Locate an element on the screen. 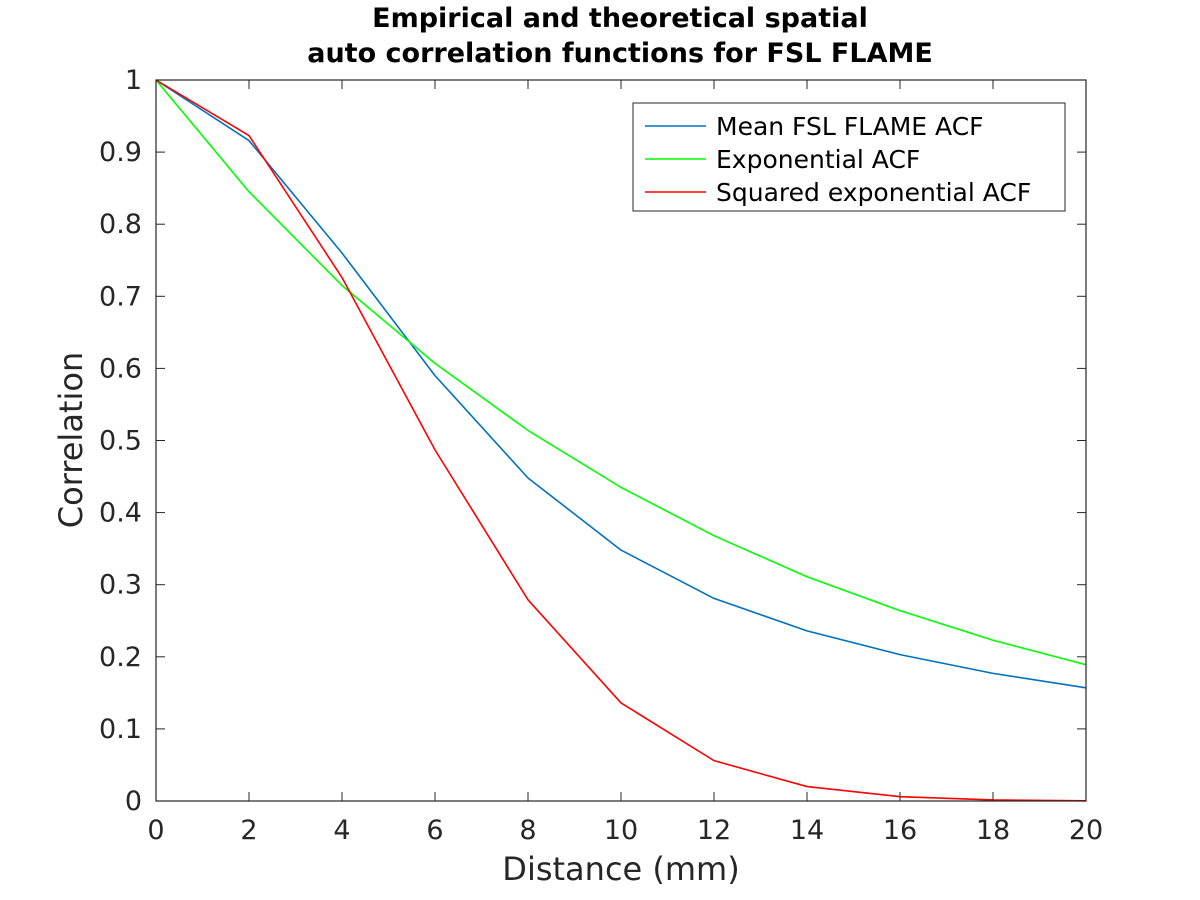  x-tick-label: 10 is located at coordinates (621, 830).